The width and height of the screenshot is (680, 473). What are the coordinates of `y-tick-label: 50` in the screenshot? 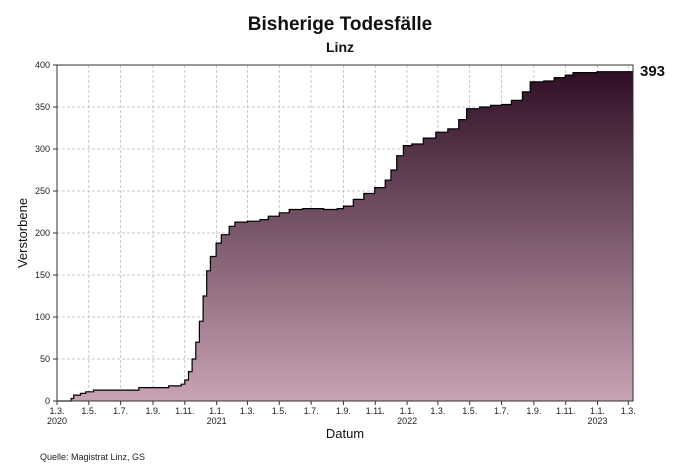 It's located at (45, 359).